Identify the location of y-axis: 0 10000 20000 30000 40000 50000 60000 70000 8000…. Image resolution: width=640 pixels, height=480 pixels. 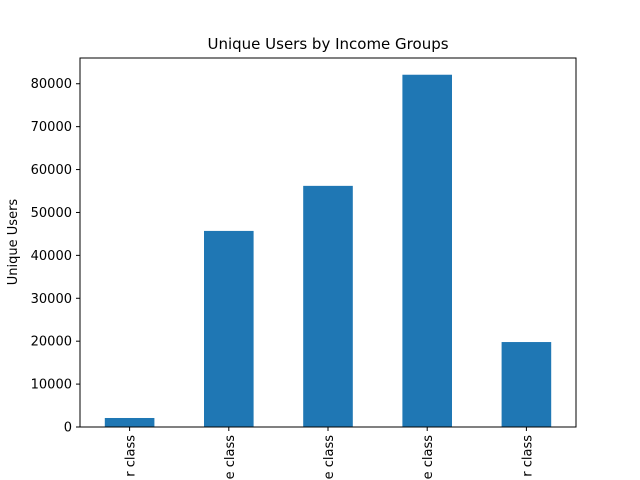
(55, 256).